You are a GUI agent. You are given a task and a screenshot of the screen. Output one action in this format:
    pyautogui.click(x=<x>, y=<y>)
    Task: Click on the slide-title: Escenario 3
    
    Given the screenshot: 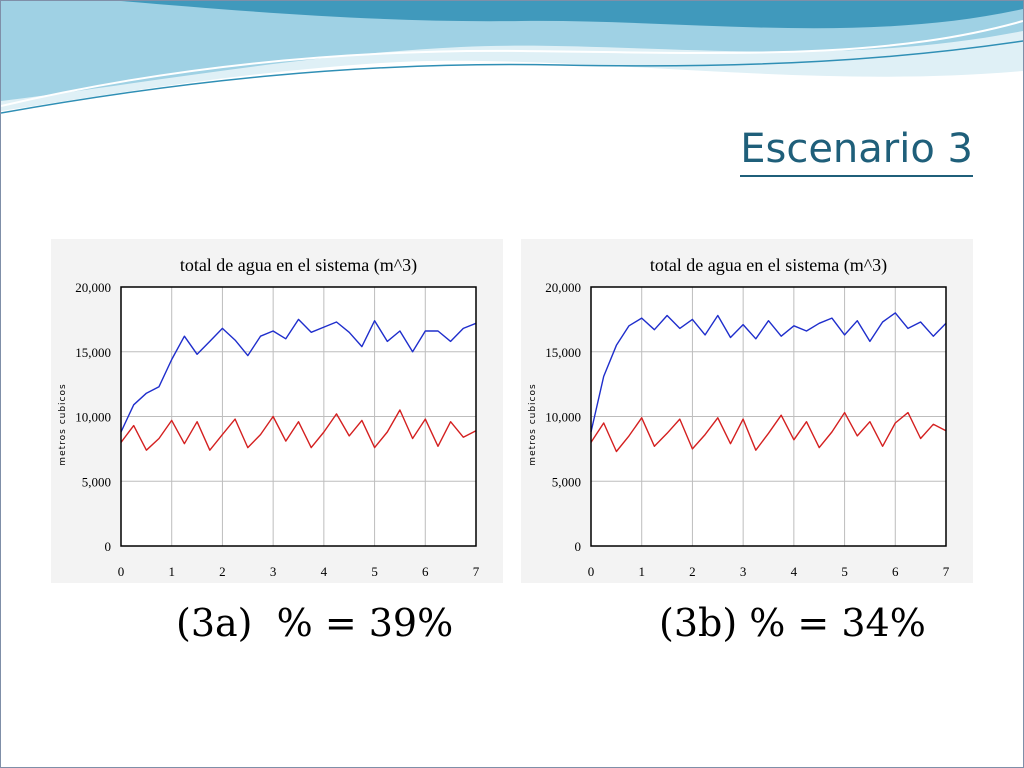 What is the action you would take?
    pyautogui.click(x=856, y=150)
    